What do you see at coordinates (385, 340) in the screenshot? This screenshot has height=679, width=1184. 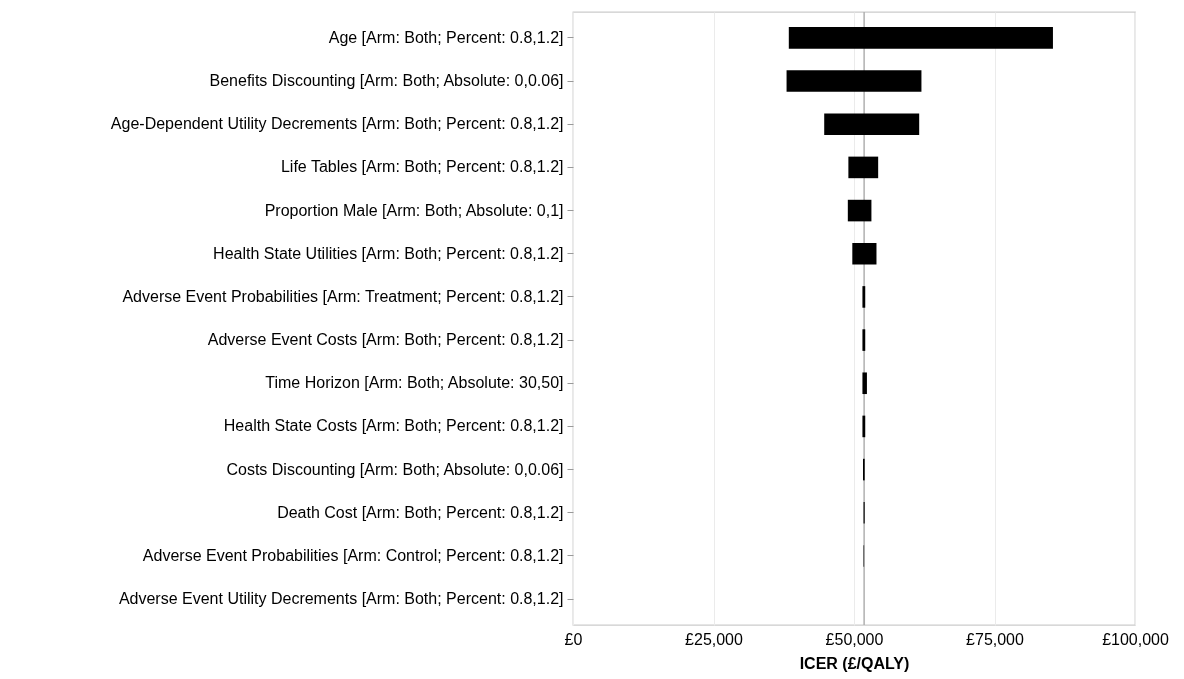 I see `y-tick-label: Adverse Event Costs [Arm: Both; Percent: 0.8,1.2]` at bounding box center [385, 340].